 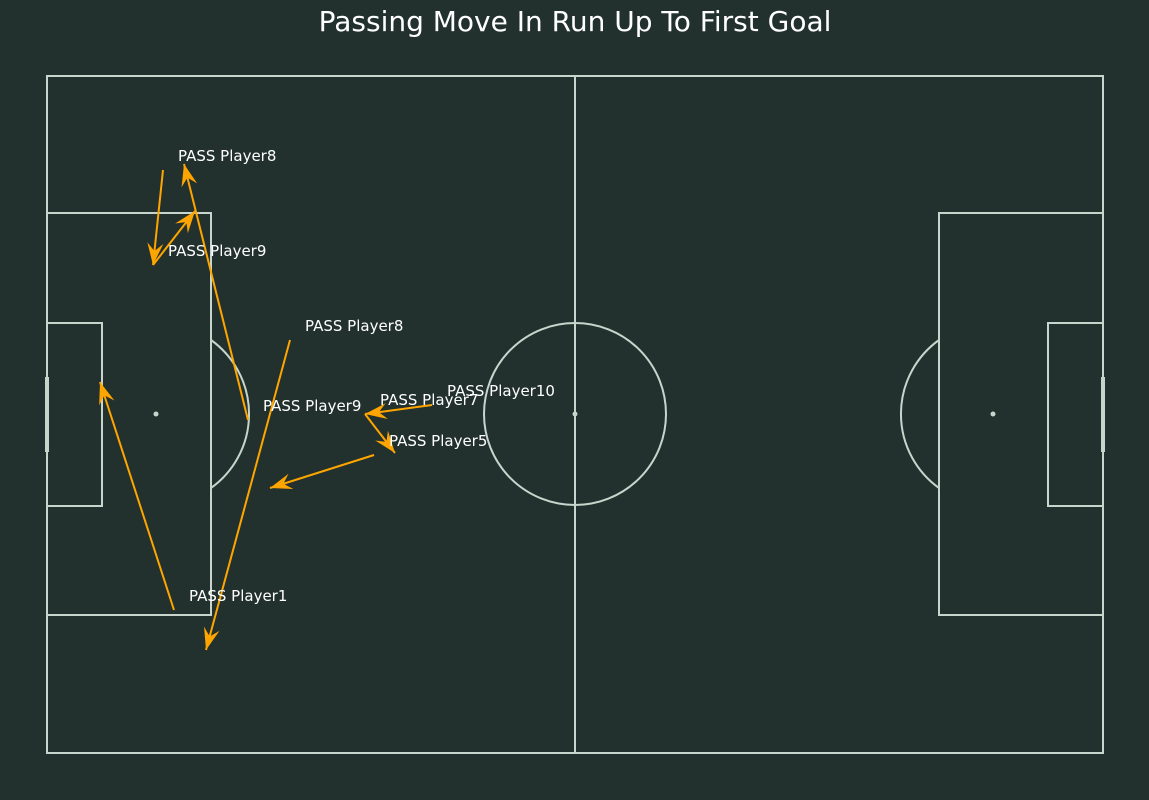 What do you see at coordinates (429, 400) in the screenshot?
I see `pass-label: PASS Player7` at bounding box center [429, 400].